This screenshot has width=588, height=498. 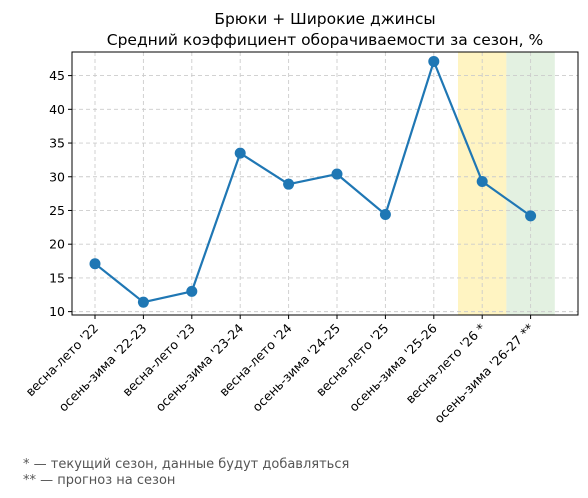 I want to click on highlight-bands, so click(x=506, y=183).